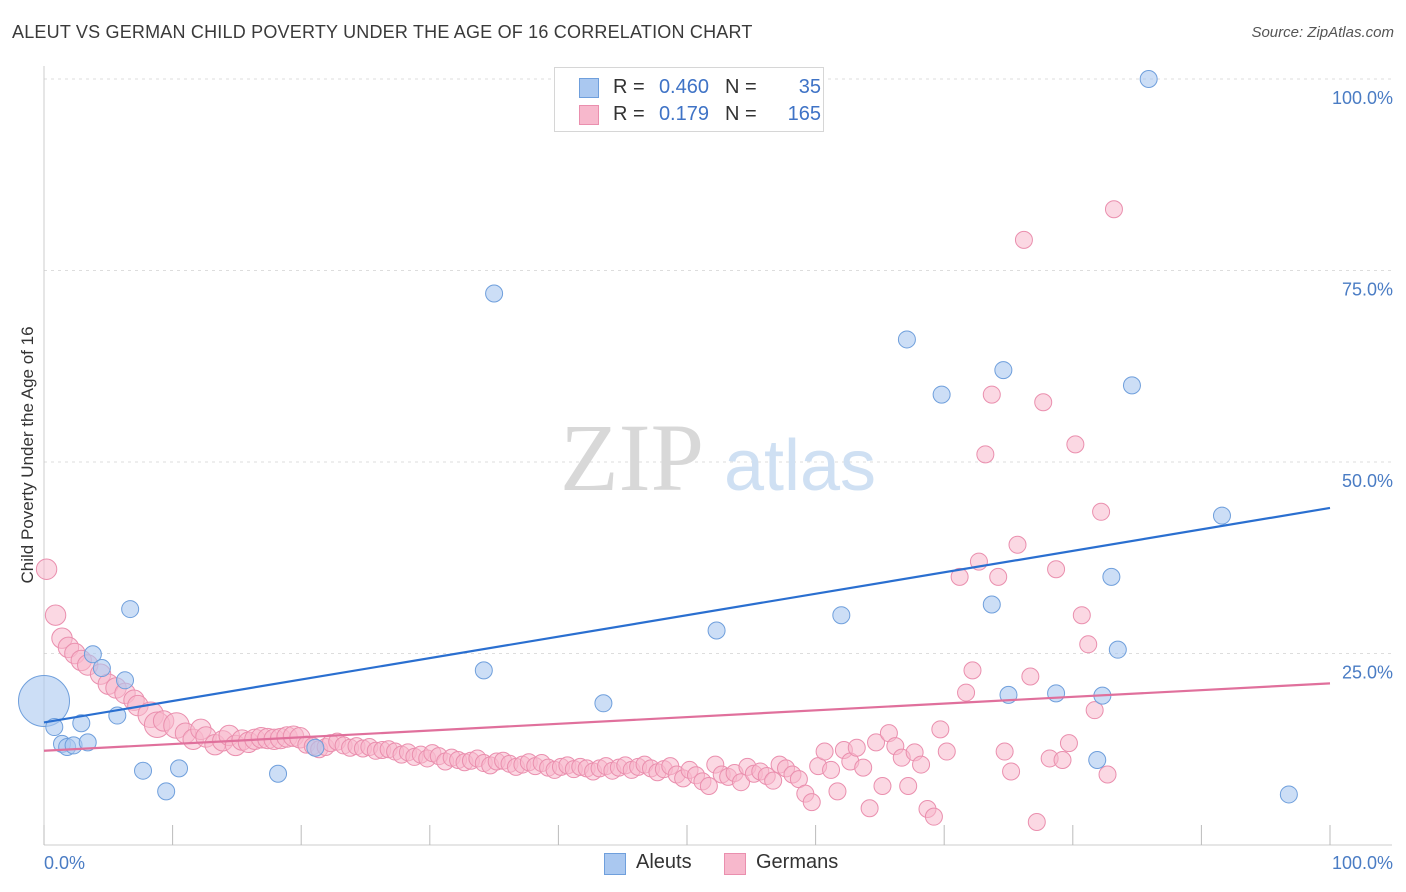  Describe the element at coordinates (1367, 673) in the screenshot. I see `y-tick-label: 25.0%` at that location.